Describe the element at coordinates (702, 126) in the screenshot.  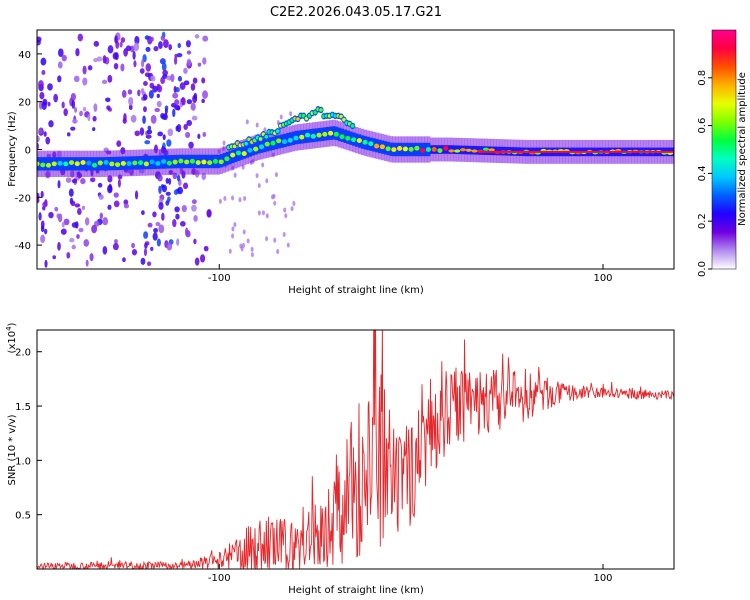
I see `colorbar-tick-label: 0.6` at that location.